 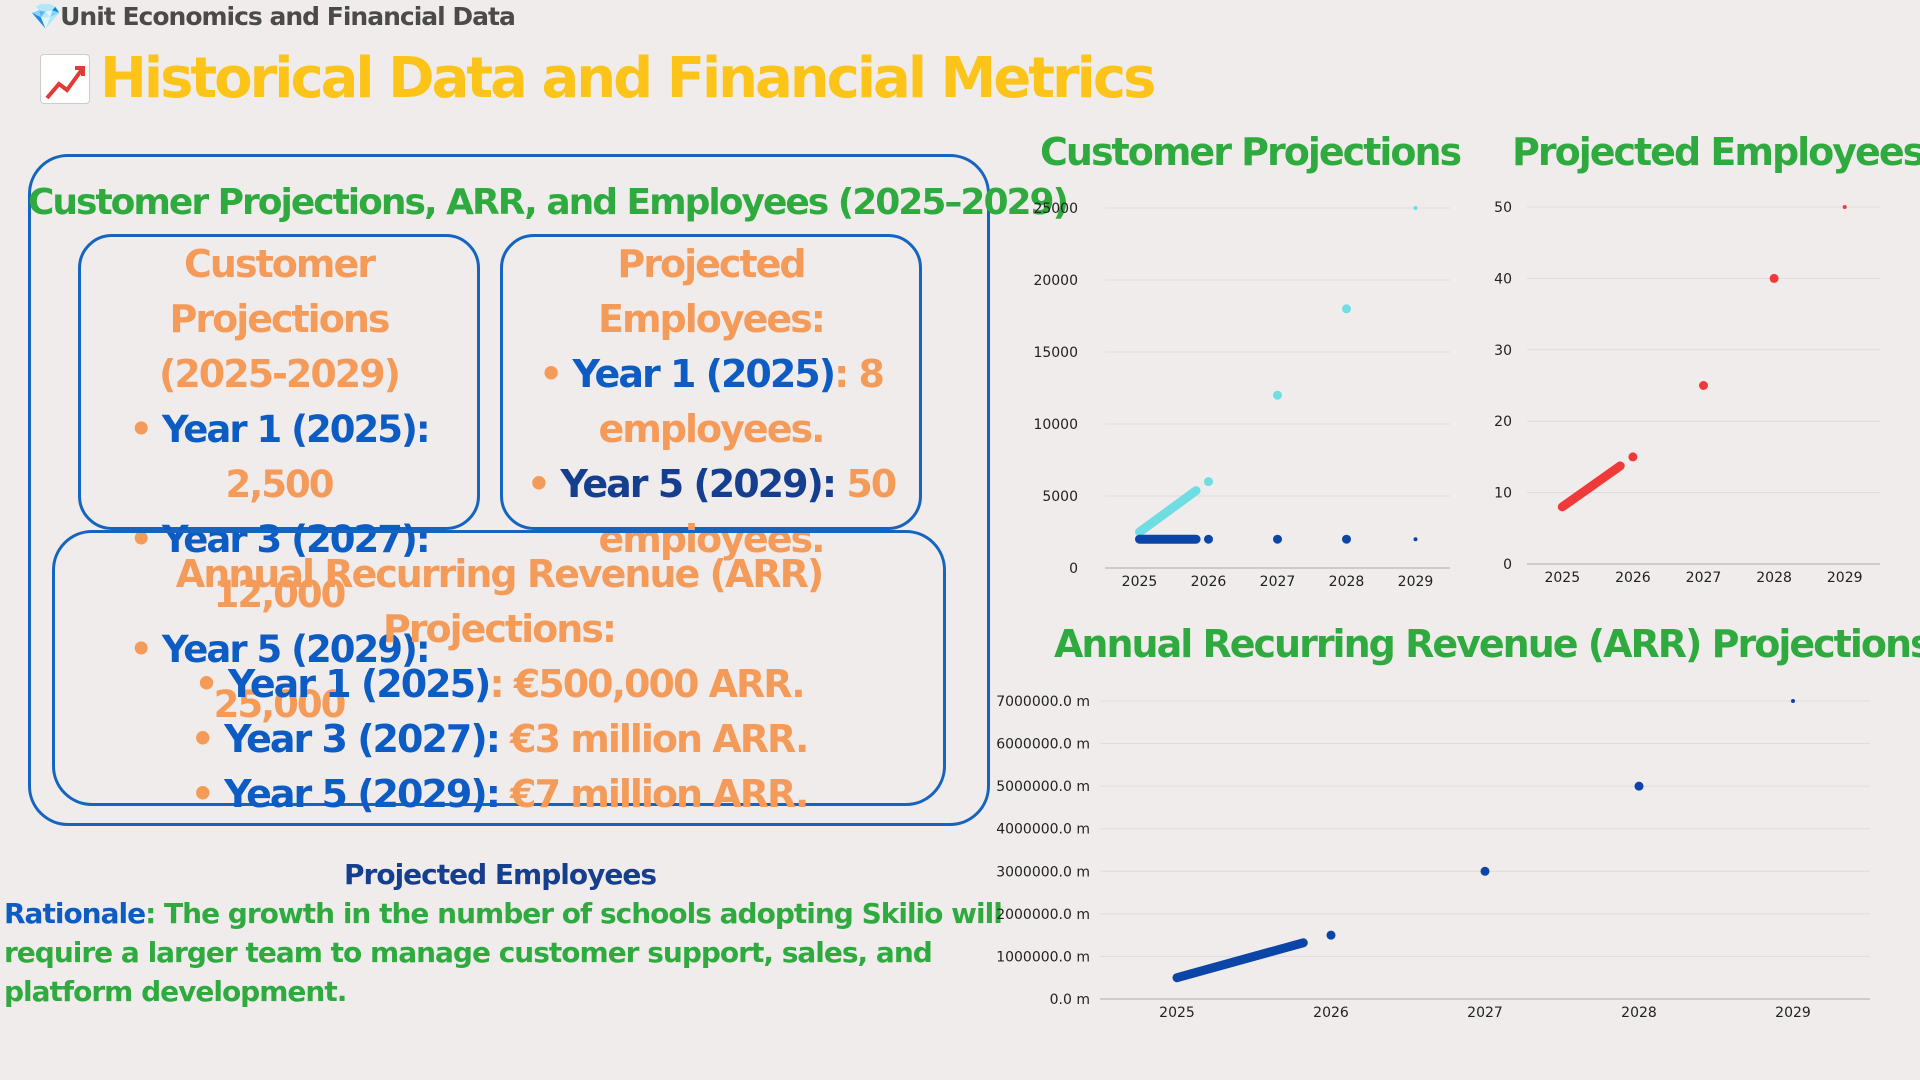 What do you see at coordinates (499, 684) in the screenshot?
I see `arr-item: • Year 1 (2025): €500,000 ARR.` at bounding box center [499, 684].